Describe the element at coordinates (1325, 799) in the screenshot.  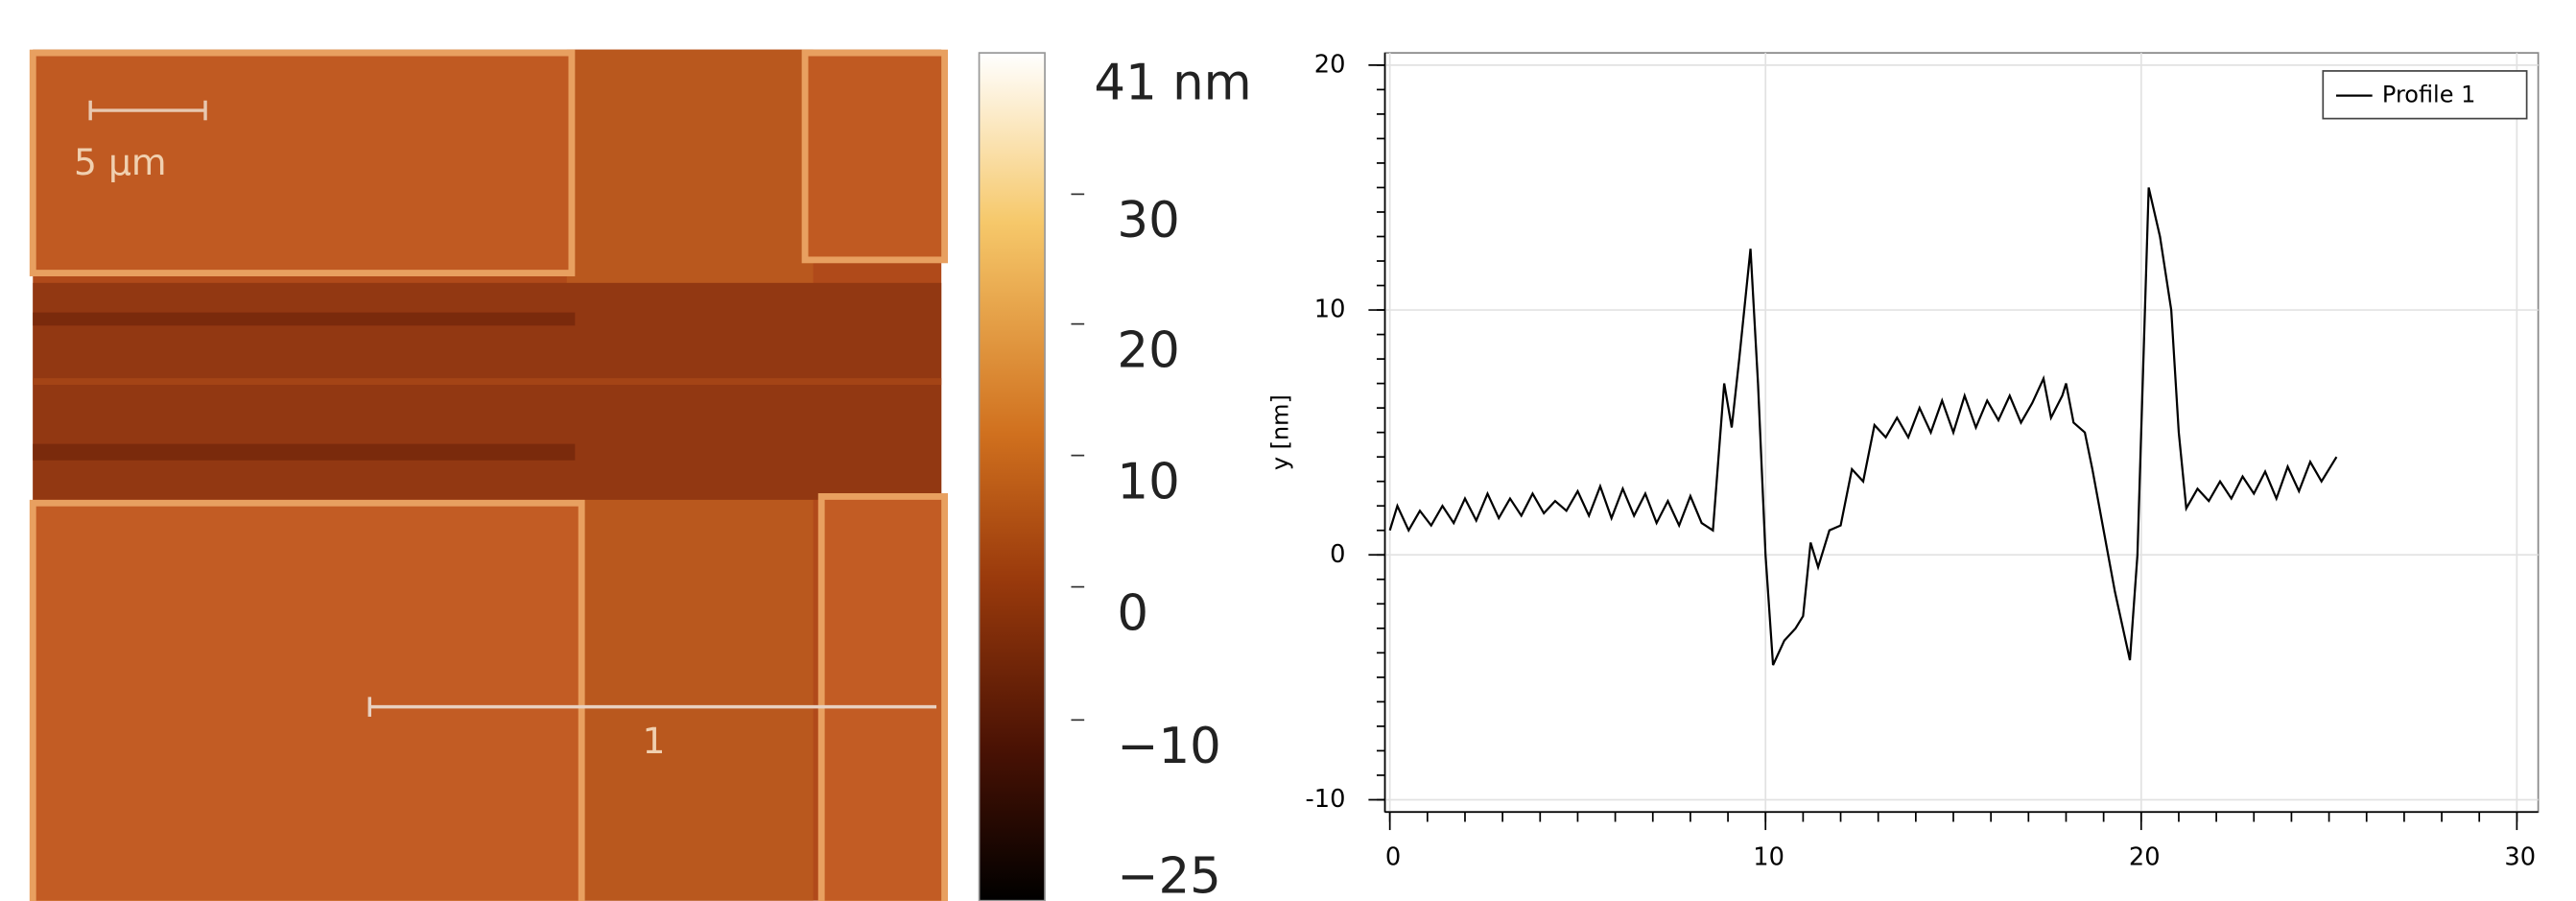
I see `y-tick-label: -10` at that location.